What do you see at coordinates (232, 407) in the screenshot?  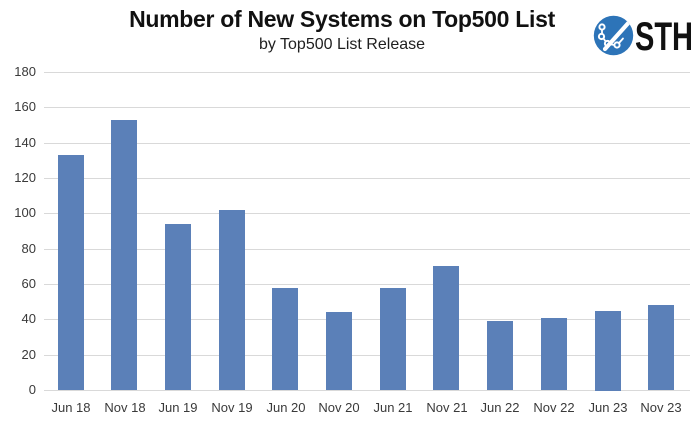 I see `x-tick-label: Nov 19` at bounding box center [232, 407].